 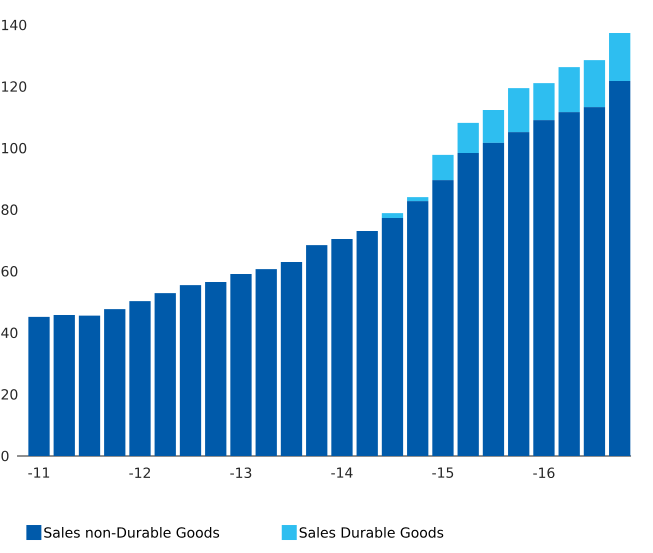 I want to click on x-tick-label: -14, so click(x=342, y=473).